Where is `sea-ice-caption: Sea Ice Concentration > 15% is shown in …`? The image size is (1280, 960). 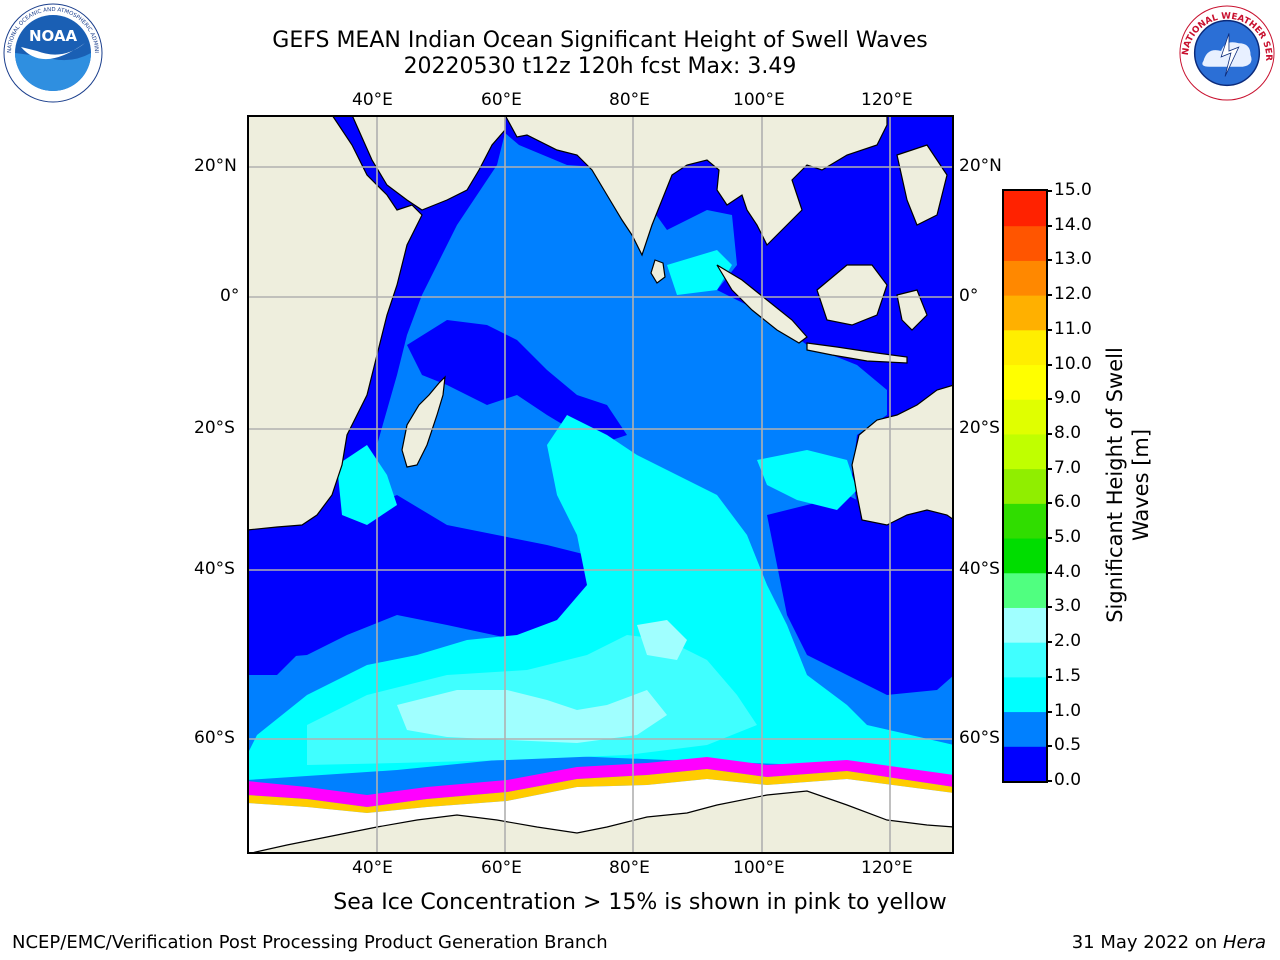
sea-ice-caption: Sea Ice Concentration > 15% is shown in … is located at coordinates (640, 902).